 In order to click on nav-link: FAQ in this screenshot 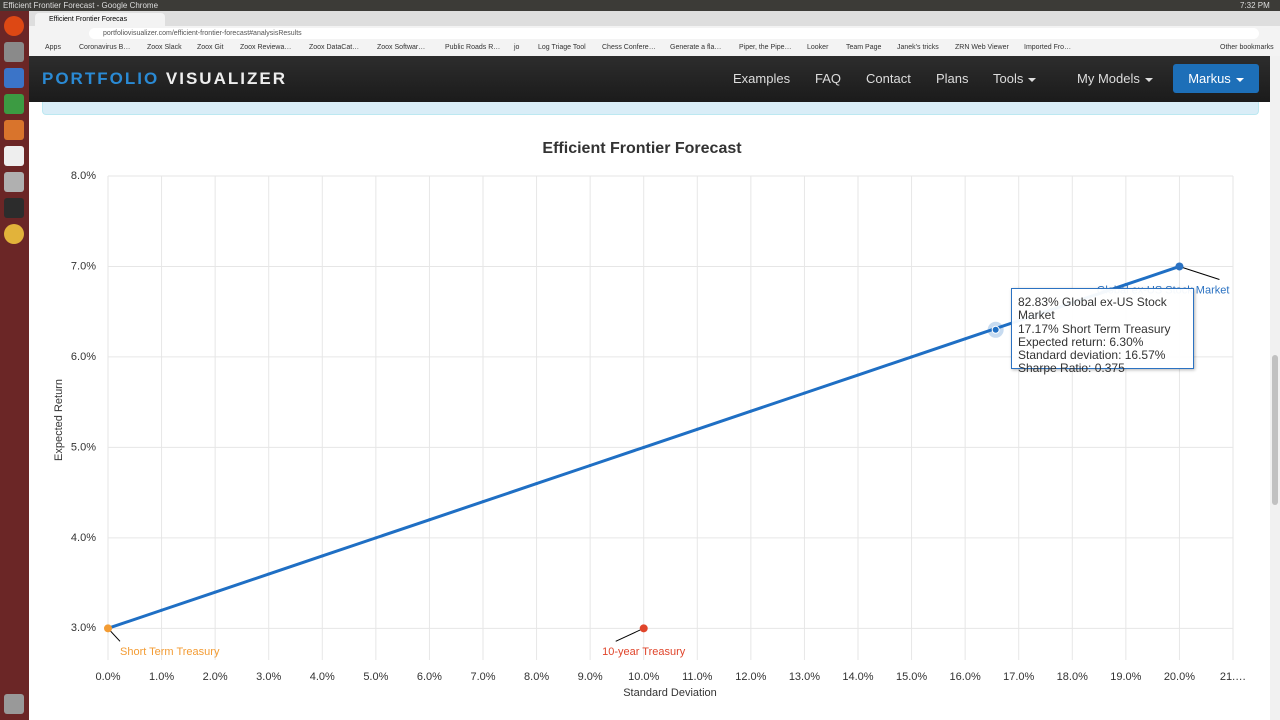, I will do `click(828, 78)`.